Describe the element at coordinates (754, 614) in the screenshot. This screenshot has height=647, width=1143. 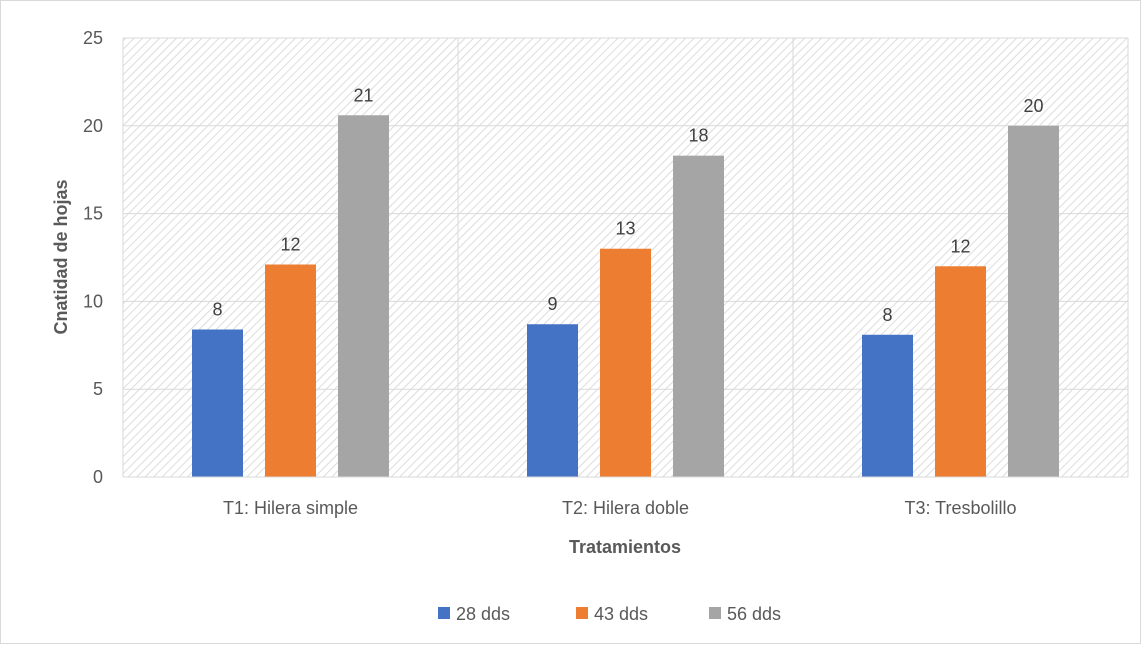
I see `legend-label: 56 dds` at that location.